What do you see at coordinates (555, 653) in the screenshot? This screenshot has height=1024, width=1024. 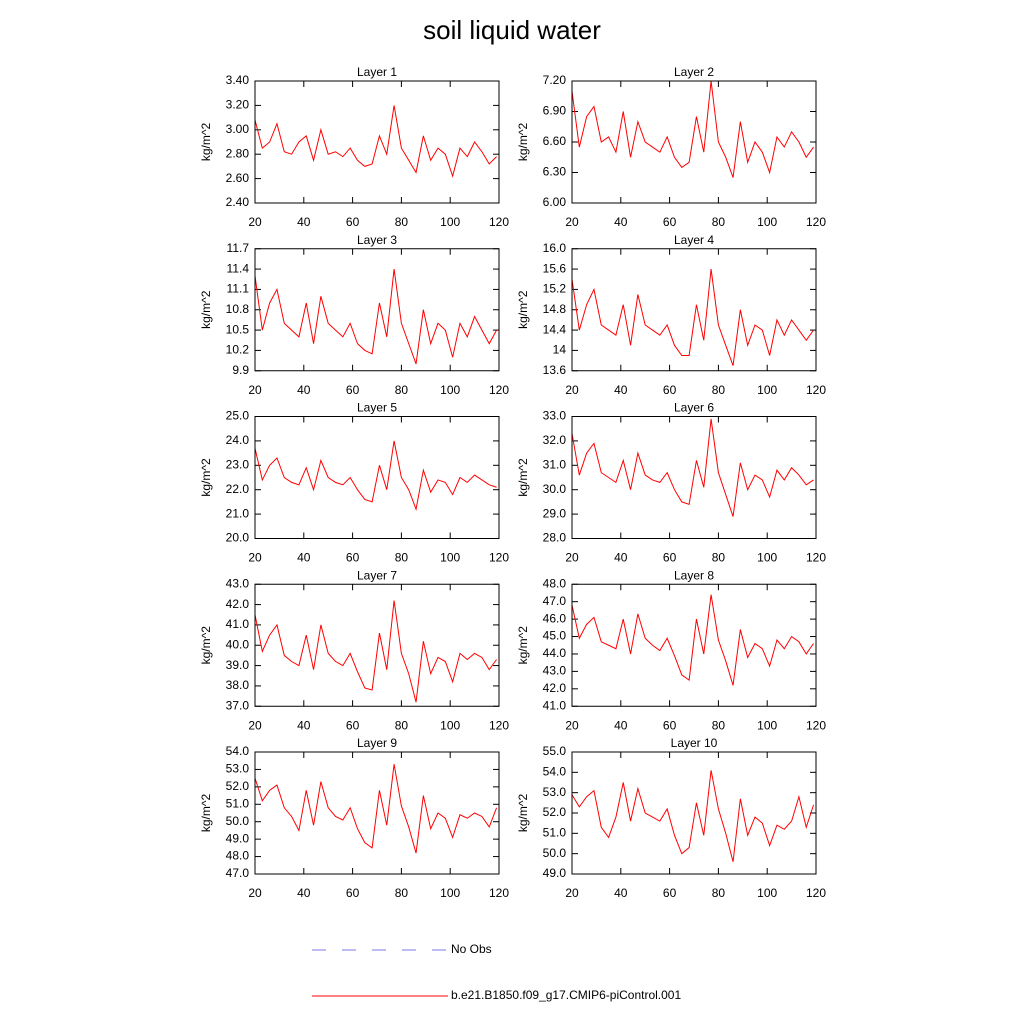 I see `y-tick-label: 44.0` at bounding box center [555, 653].